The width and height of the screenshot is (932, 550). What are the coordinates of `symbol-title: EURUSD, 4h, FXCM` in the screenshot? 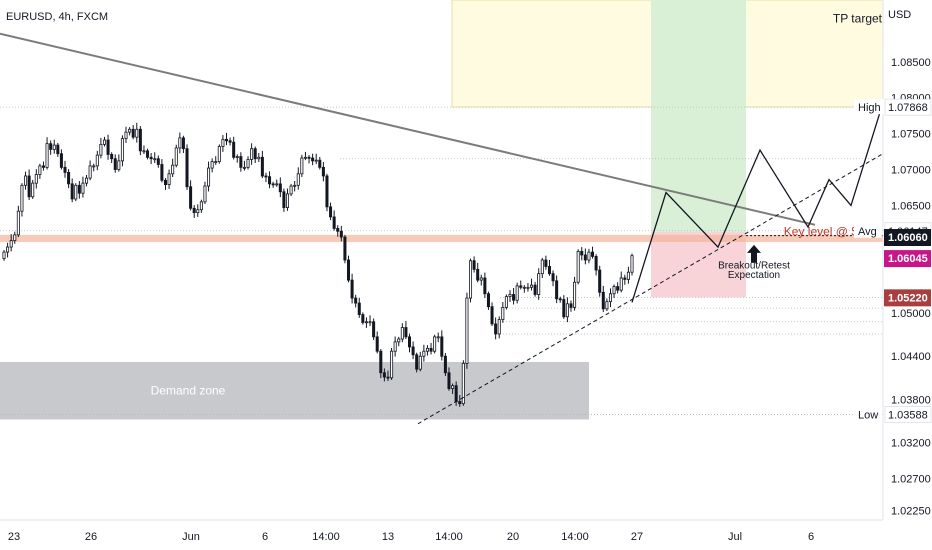 It's located at (57, 17).